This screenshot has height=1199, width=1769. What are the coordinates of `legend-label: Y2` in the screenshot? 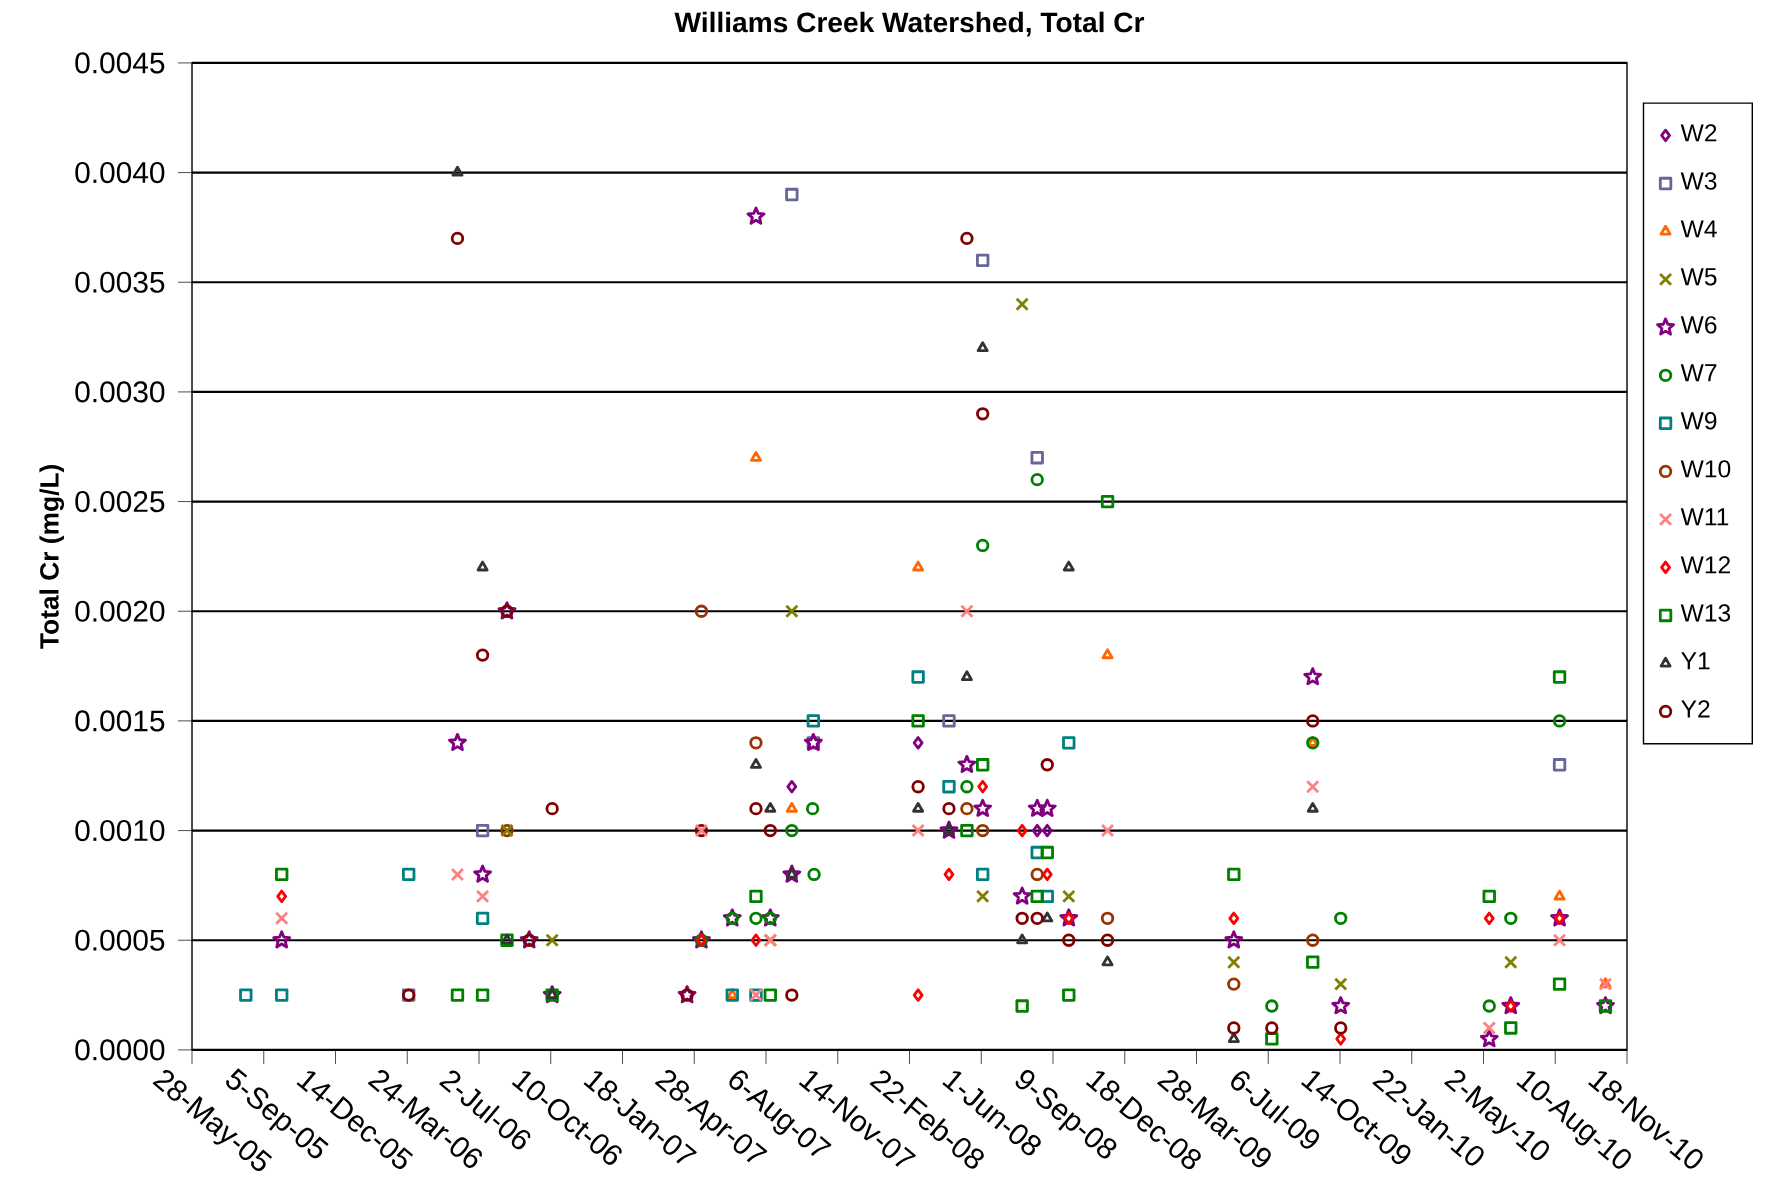 It's located at (1695, 709).